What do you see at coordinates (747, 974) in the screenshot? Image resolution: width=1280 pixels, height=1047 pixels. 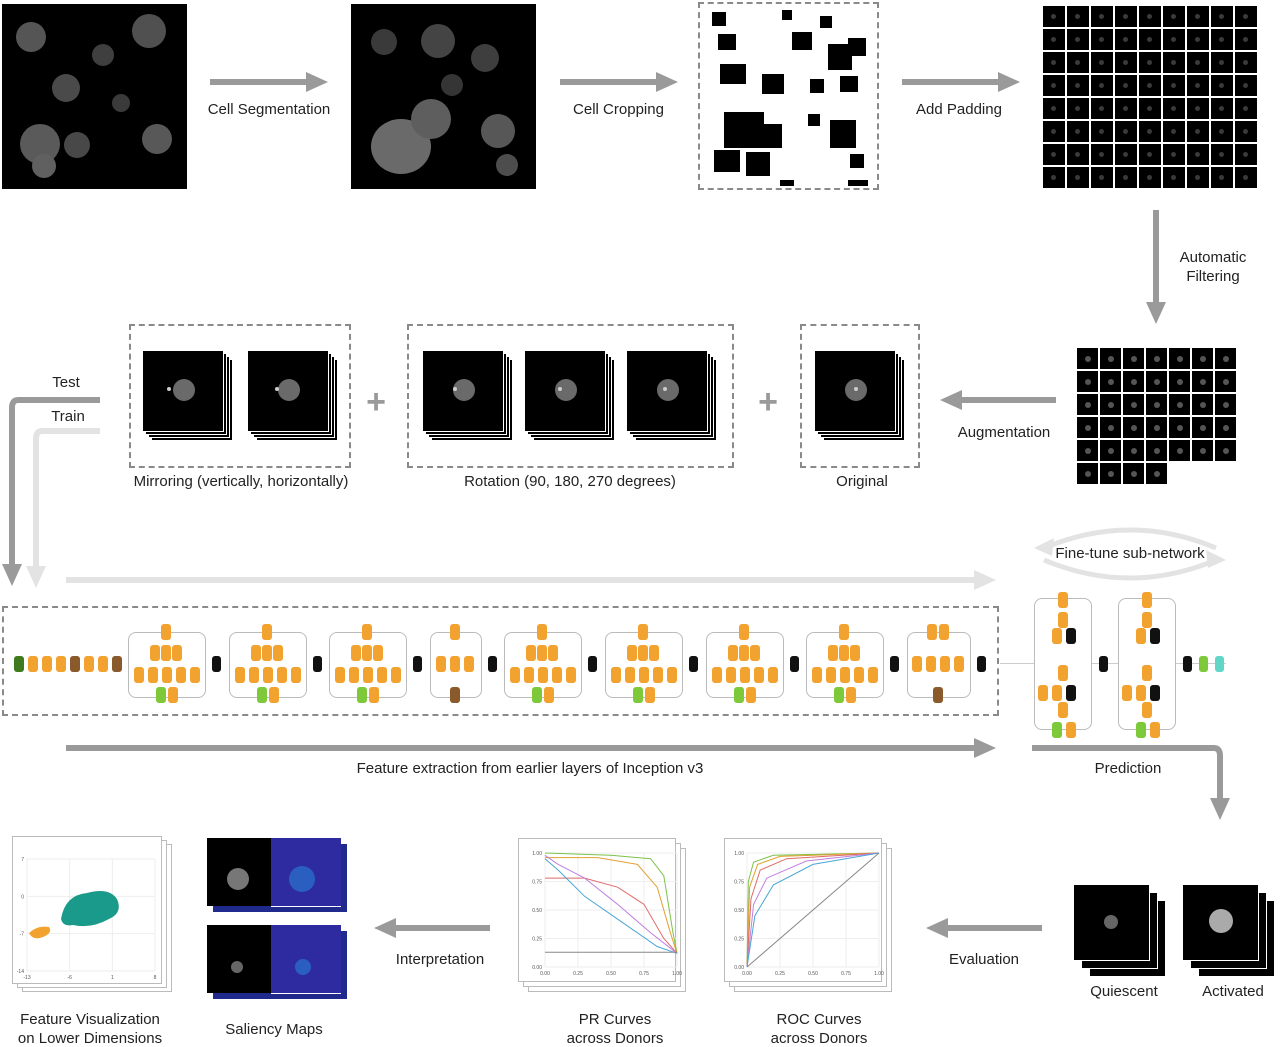 I see `roc-x-tick: 0.00` at bounding box center [747, 974].